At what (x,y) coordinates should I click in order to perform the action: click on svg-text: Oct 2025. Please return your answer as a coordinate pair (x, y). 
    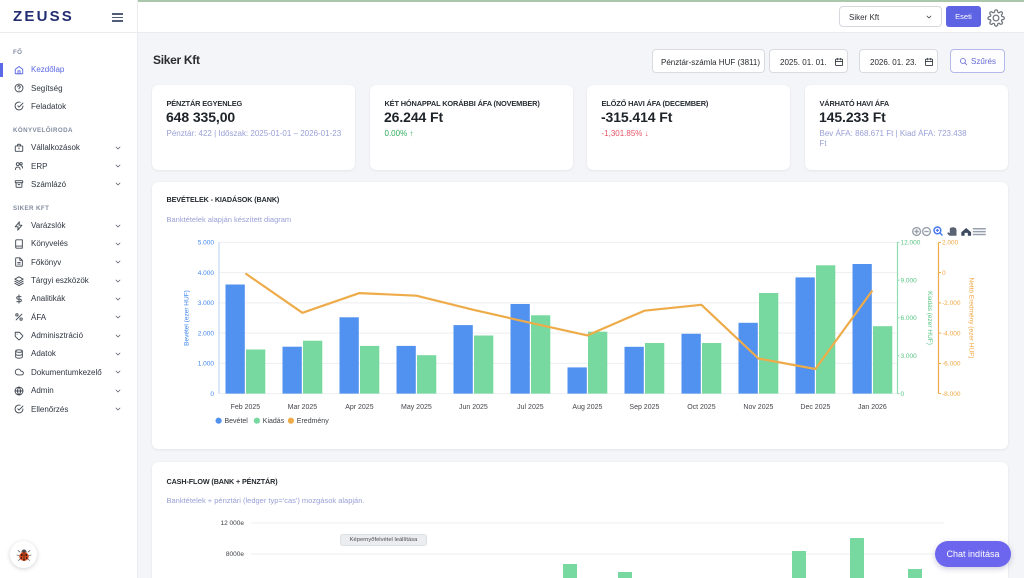
    Looking at the image, I should click on (701, 407).